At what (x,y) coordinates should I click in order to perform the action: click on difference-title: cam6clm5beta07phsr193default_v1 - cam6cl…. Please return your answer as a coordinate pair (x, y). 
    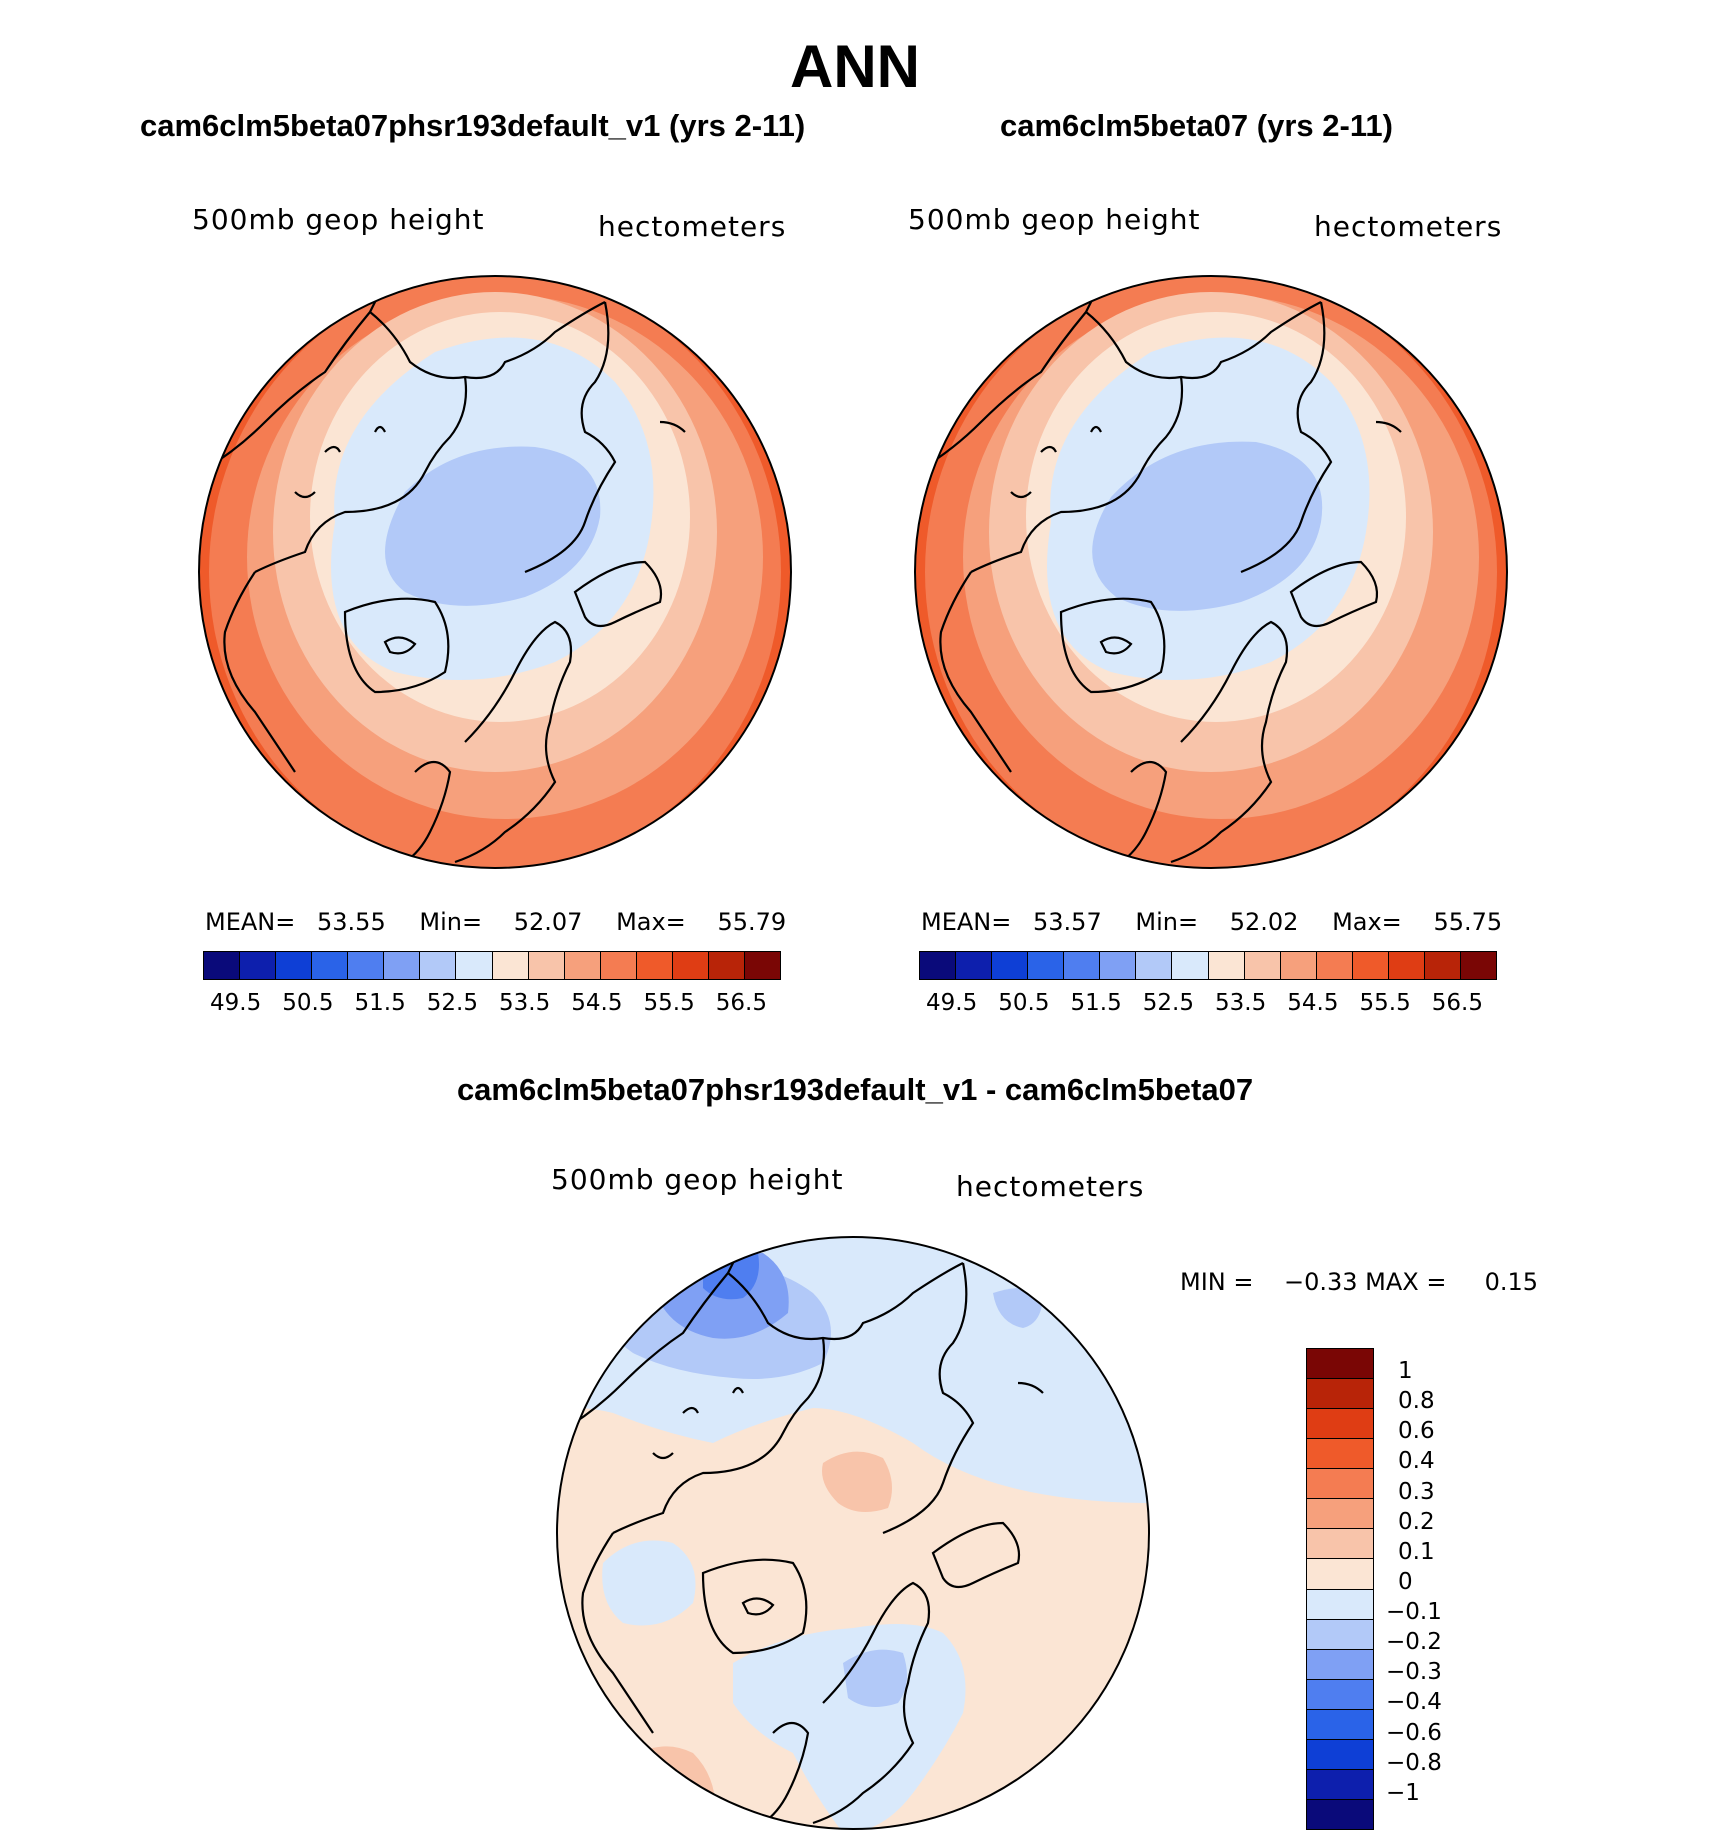
    Looking at the image, I should click on (855, 1089).